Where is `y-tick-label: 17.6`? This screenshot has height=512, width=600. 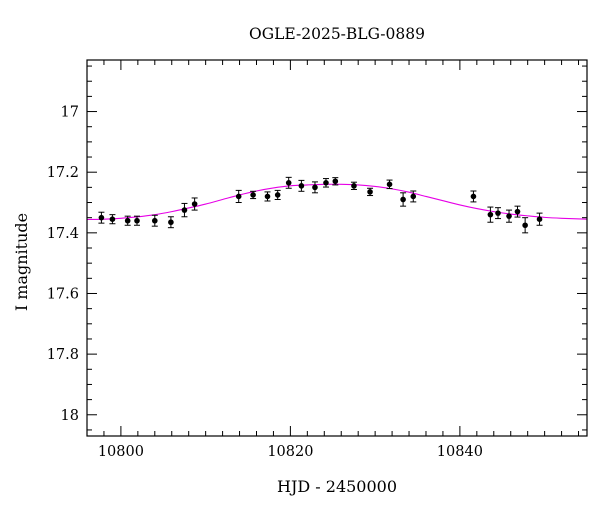 y-tick-label: 17.6 is located at coordinates (63, 294).